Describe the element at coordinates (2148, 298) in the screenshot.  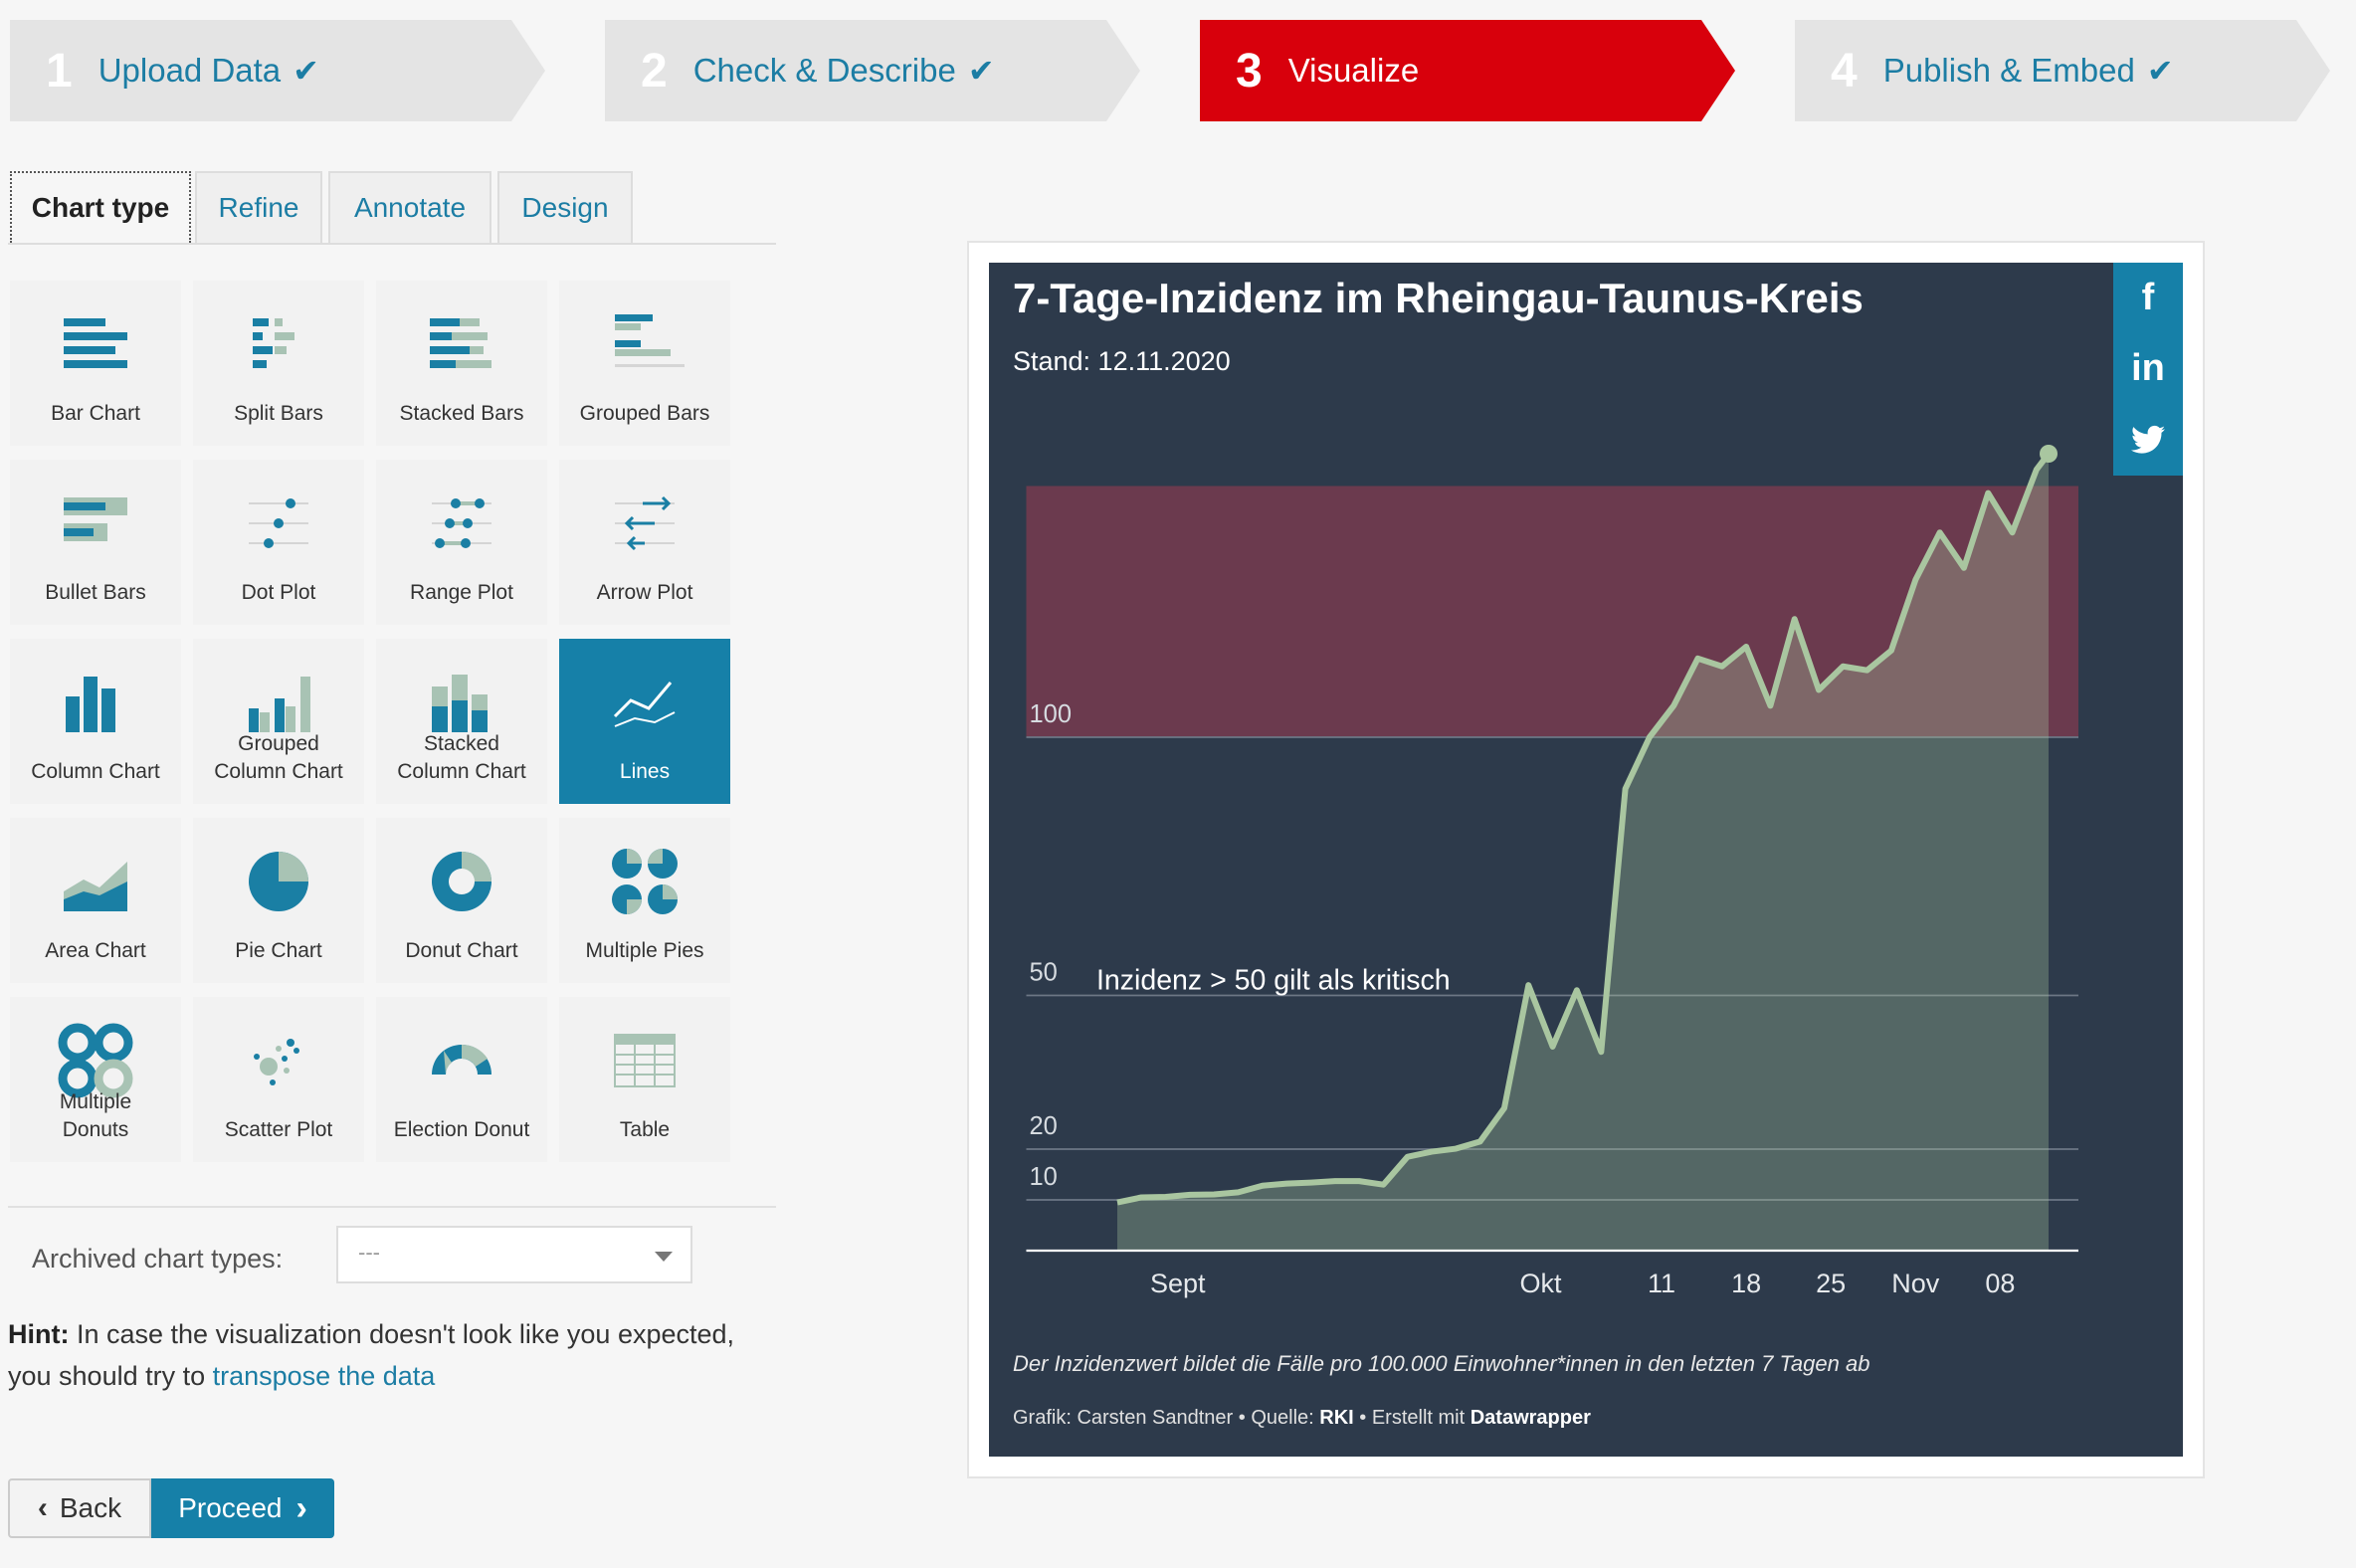
I see `facebook-icon: f` at that location.